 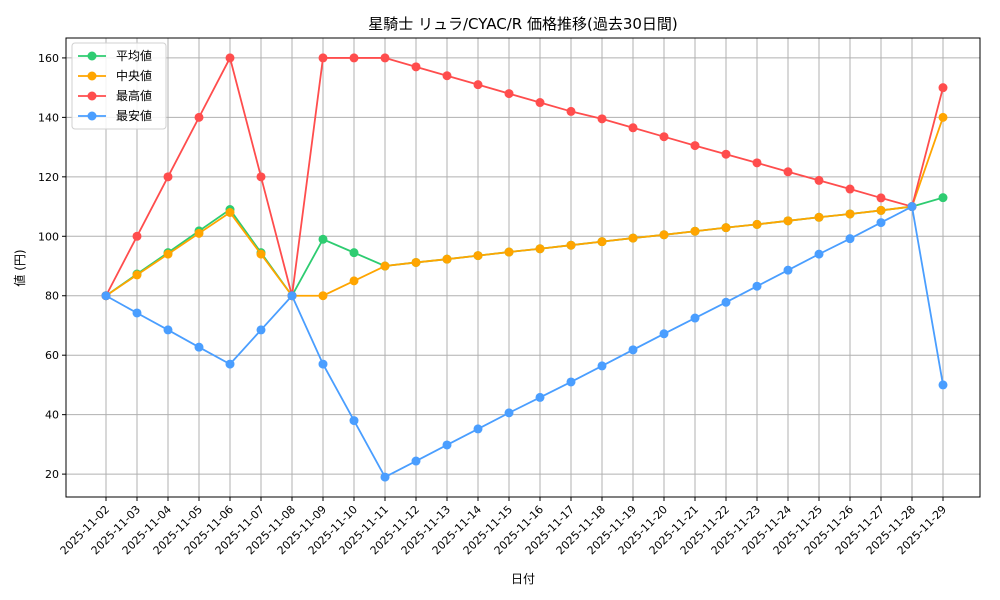 What do you see at coordinates (19, 267) in the screenshot?
I see `y-axis-label: 値 (円)` at bounding box center [19, 267].